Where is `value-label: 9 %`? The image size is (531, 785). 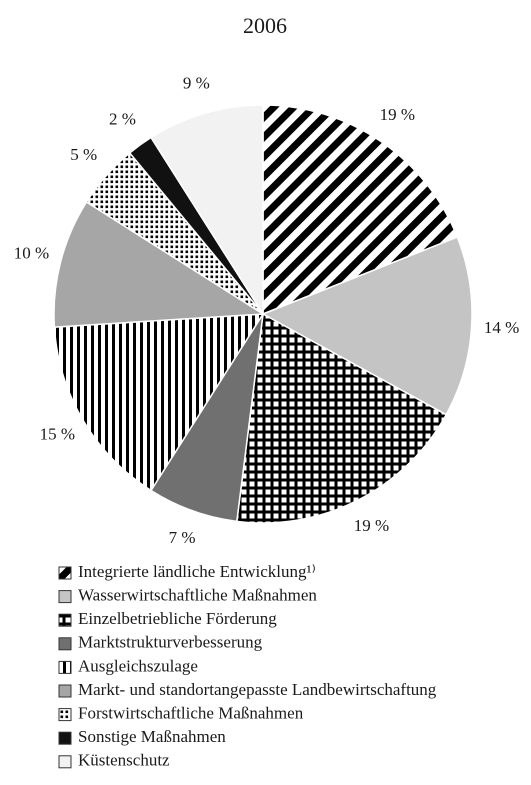 value-label: 9 % is located at coordinates (196, 82).